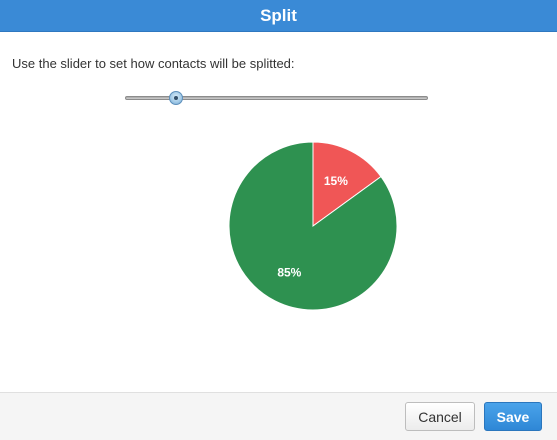  Describe the element at coordinates (336, 181) in the screenshot. I see `pie-label-0: 15%` at that location.